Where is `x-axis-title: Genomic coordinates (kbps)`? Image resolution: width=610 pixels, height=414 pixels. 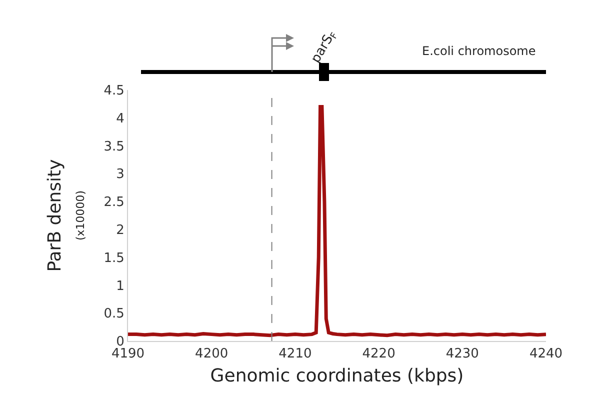 x-axis-title: Genomic coordinates (kbps) is located at coordinates (337, 376).